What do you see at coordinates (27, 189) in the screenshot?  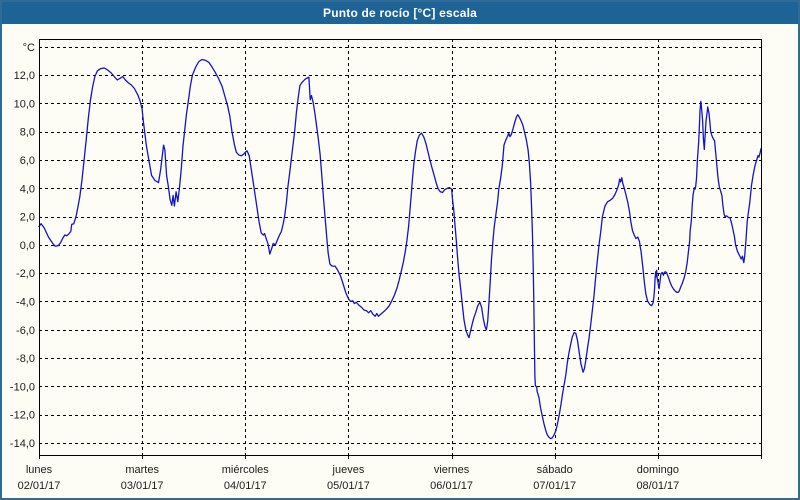 I see `svg-text: 4,0` at bounding box center [27, 189].